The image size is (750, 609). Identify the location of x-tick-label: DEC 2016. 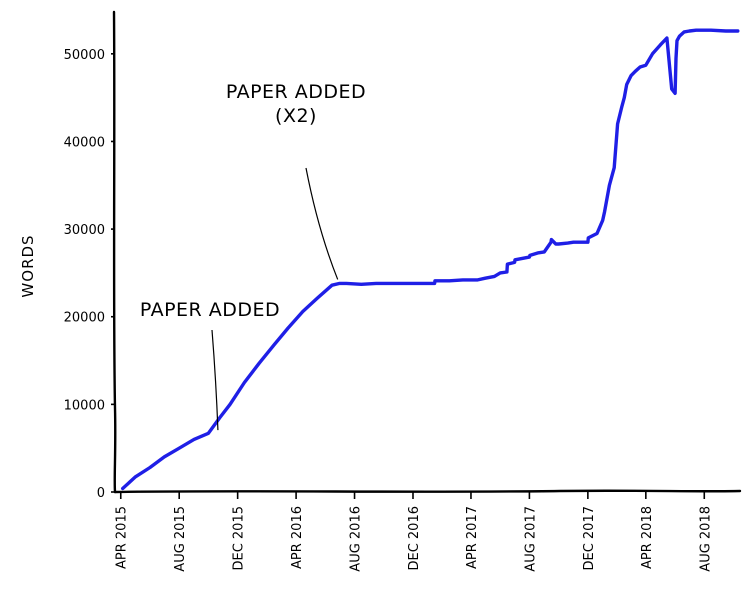
(414, 538).